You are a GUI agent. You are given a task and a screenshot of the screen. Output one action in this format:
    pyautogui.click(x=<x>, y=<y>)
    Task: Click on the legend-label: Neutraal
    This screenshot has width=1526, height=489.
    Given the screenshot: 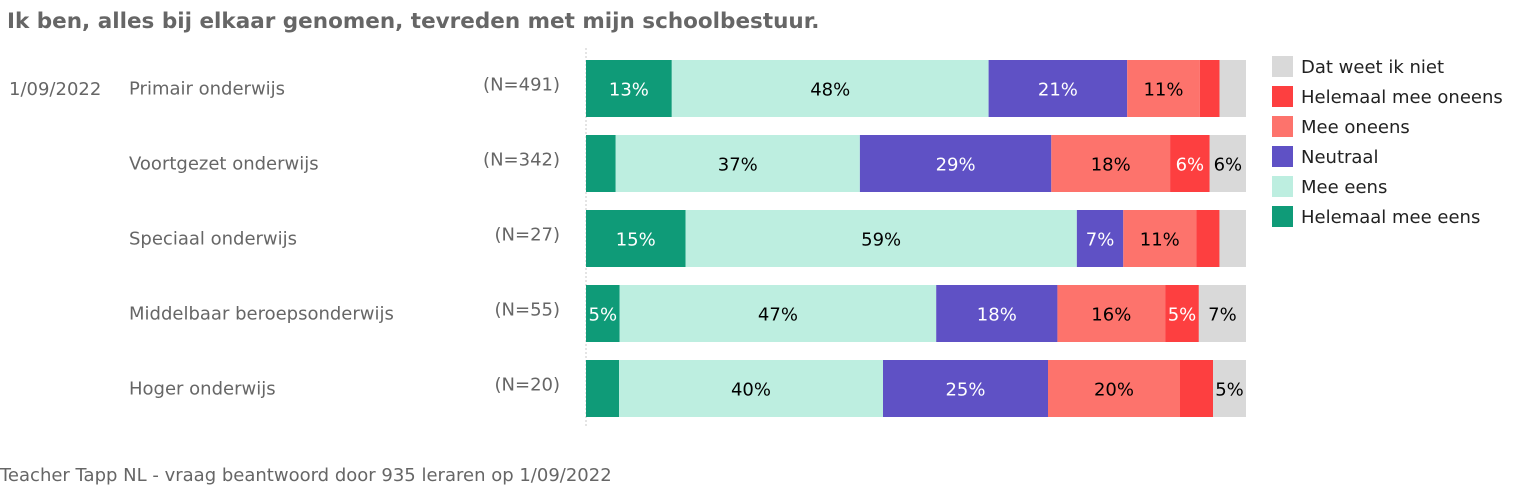 What is the action you would take?
    pyautogui.click(x=1339, y=157)
    